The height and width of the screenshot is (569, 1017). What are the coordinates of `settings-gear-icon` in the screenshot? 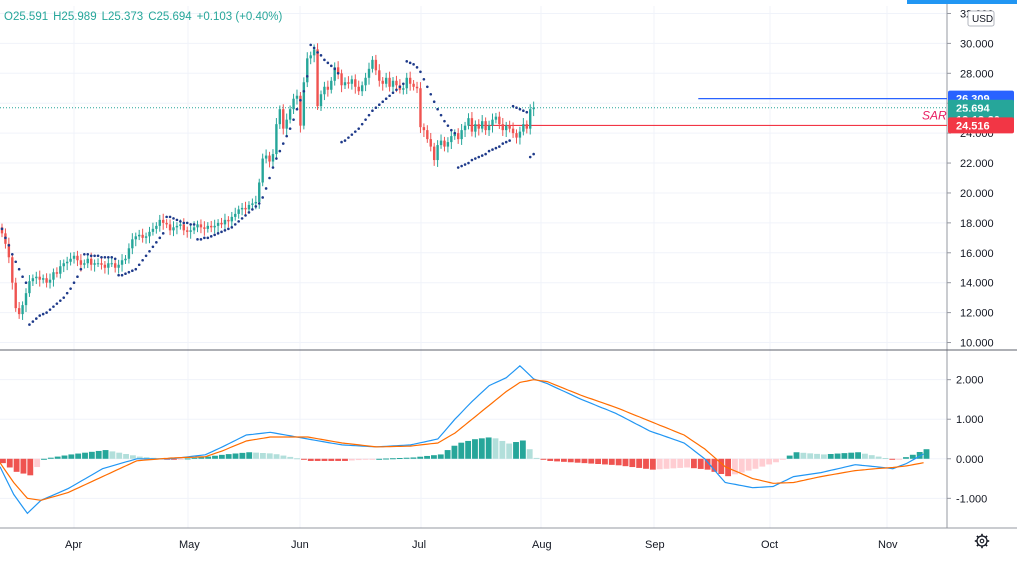 It's located at (982, 541).